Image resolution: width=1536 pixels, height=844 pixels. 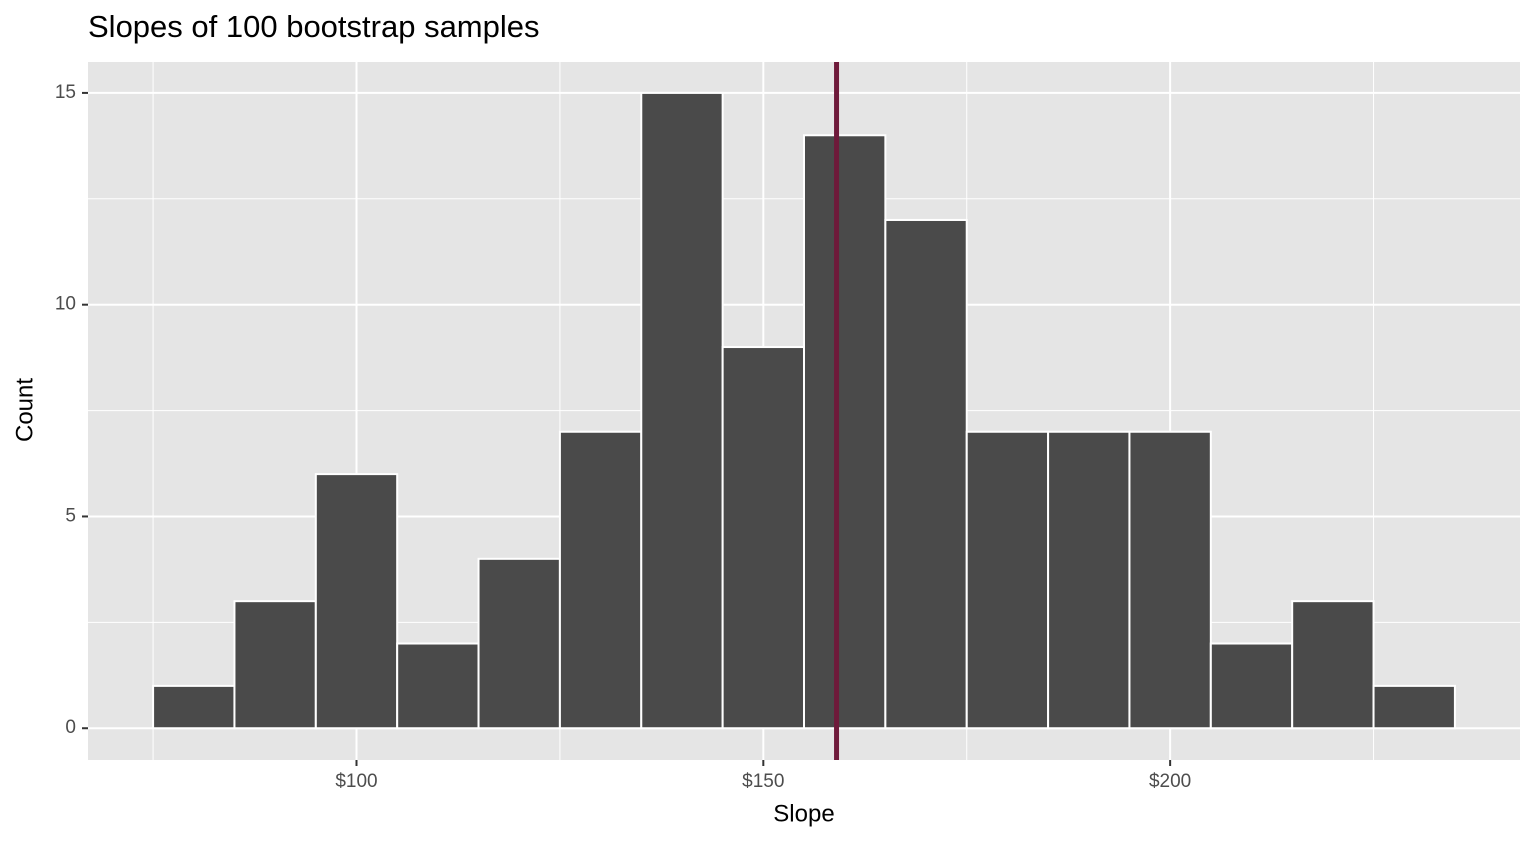 I want to click on x-tick-label: $100, so click(x=356, y=781).